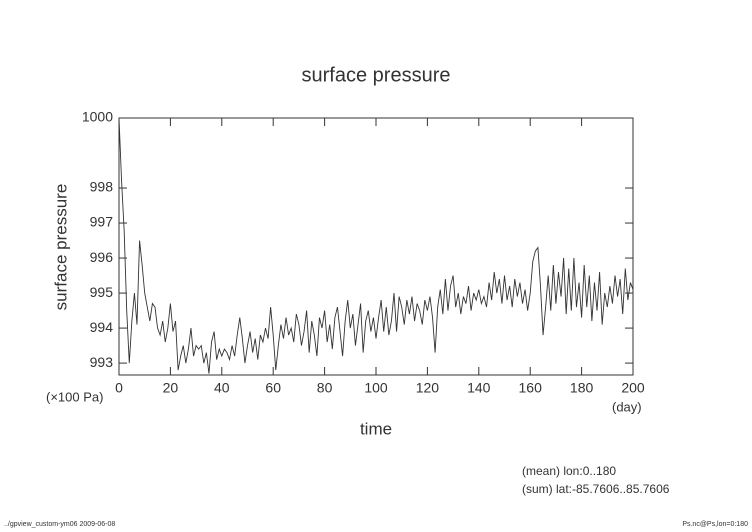  What do you see at coordinates (60, 247) in the screenshot?
I see `y-axis-label: surface pressure` at bounding box center [60, 247].